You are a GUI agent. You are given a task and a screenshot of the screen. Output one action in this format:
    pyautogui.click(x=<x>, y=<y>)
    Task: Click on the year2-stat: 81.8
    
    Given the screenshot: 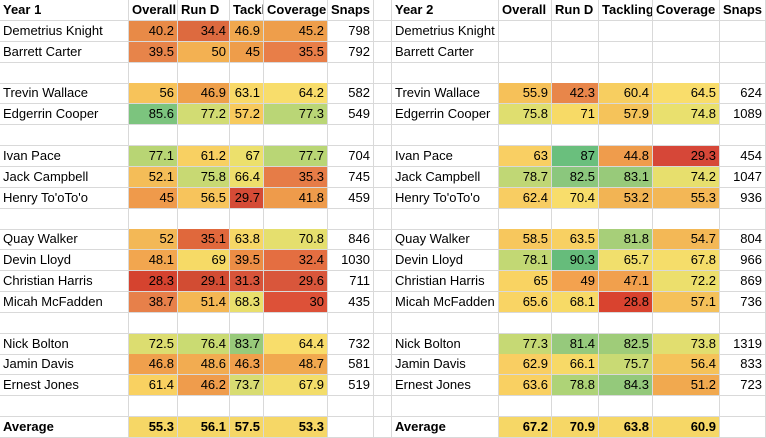 What is the action you would take?
    pyautogui.click(x=626, y=239)
    